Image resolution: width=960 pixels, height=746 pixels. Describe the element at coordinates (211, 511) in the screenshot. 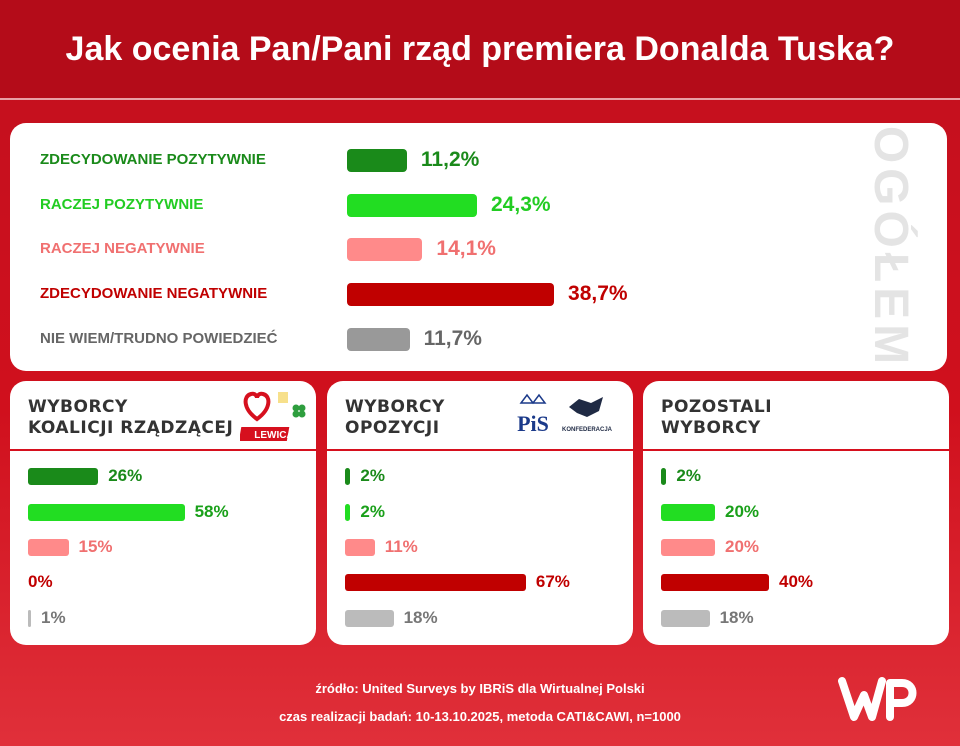

I see `value-label: 58%` at that location.